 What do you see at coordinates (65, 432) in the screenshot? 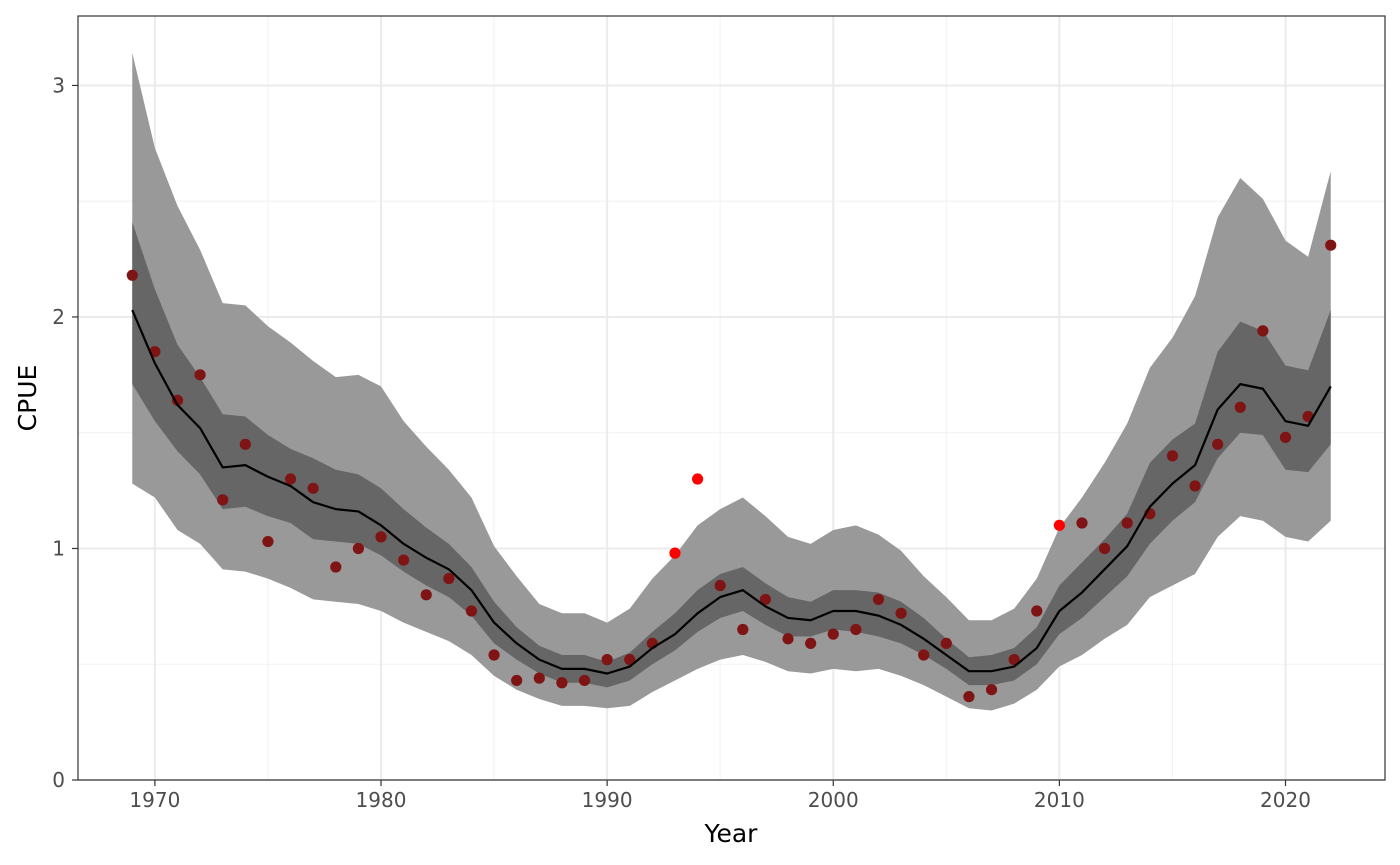
I see `y-axis: 0 1 2 3` at bounding box center [65, 432].